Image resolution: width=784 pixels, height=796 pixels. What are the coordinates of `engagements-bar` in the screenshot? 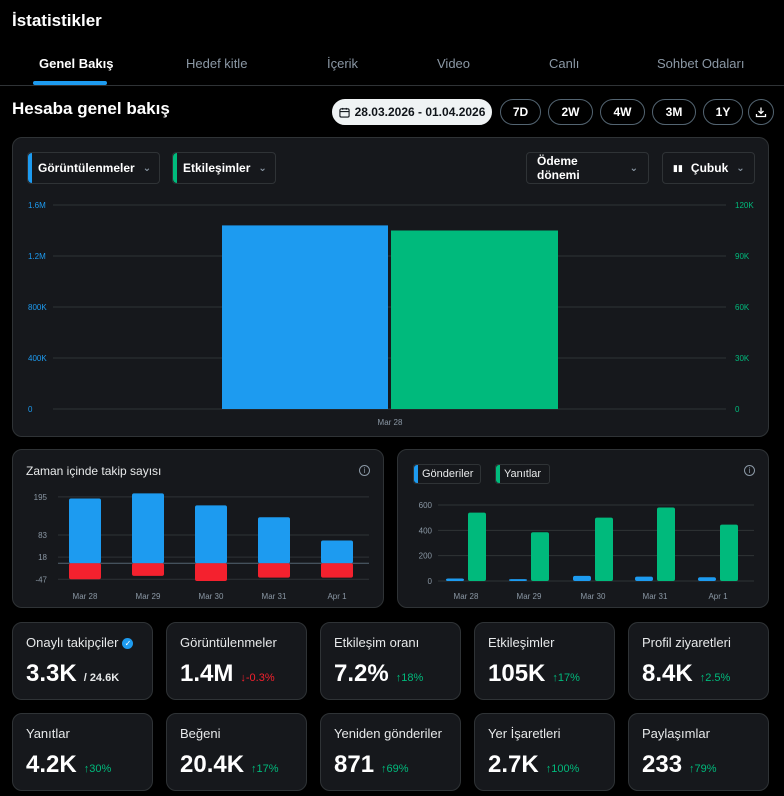 It's located at (474, 319).